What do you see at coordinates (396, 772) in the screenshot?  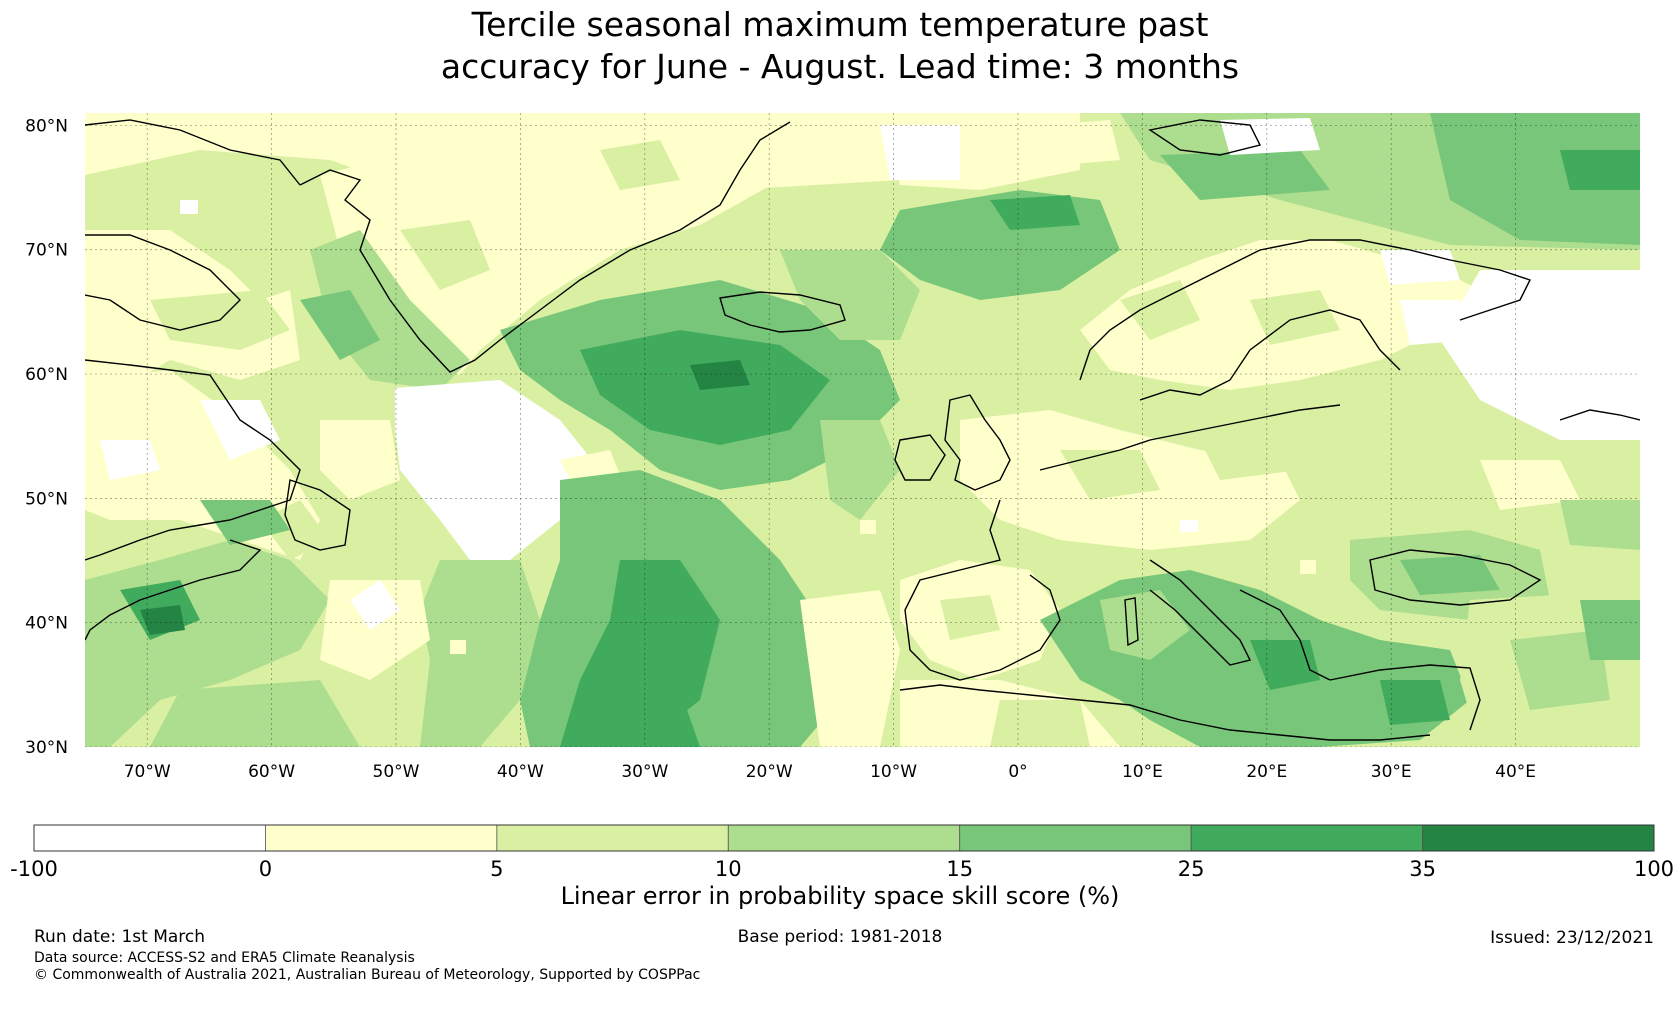 I see `lon-label: 50°W` at bounding box center [396, 772].